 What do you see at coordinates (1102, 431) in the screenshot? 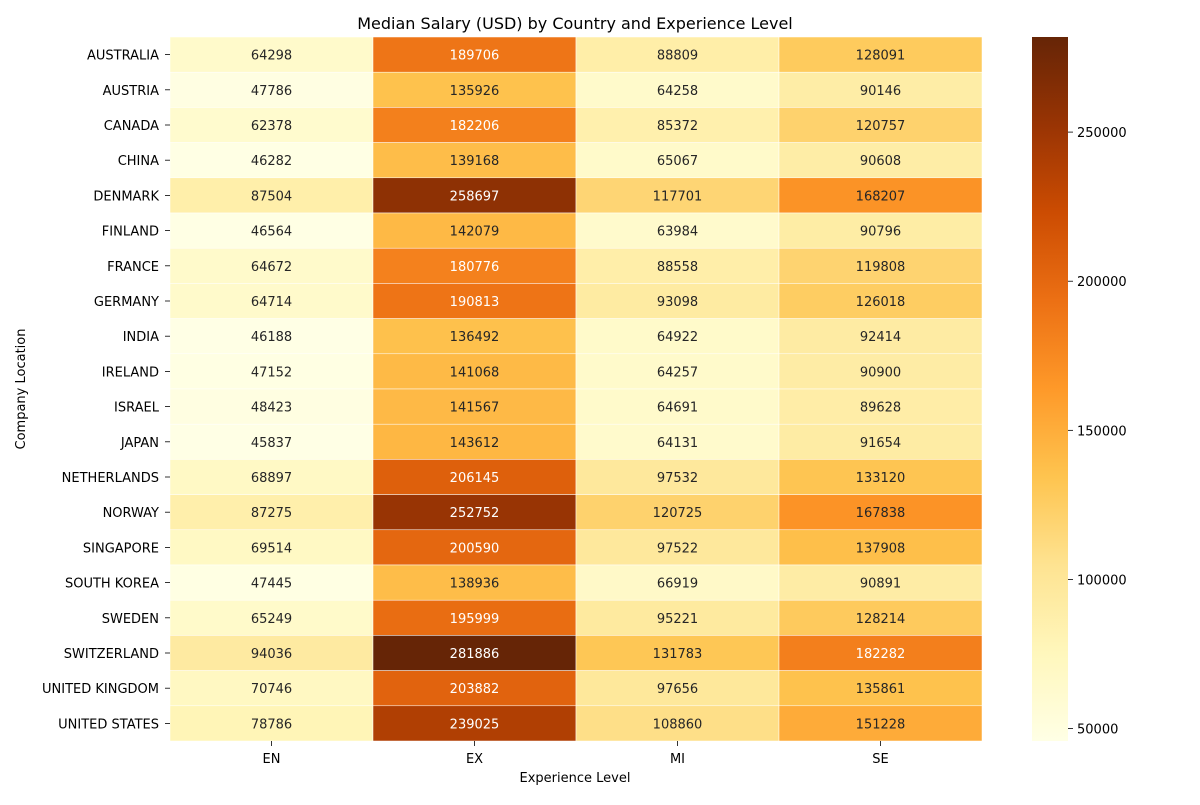
I see `colorbar-tick-label: 150000` at bounding box center [1102, 431].